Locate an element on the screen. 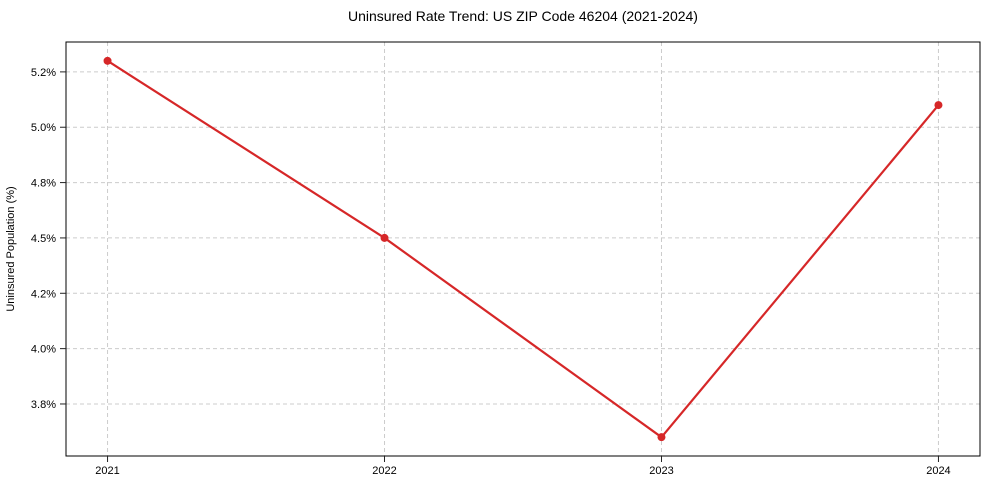 The width and height of the screenshot is (989, 490). y-tick-label: 4.8% is located at coordinates (43, 184).